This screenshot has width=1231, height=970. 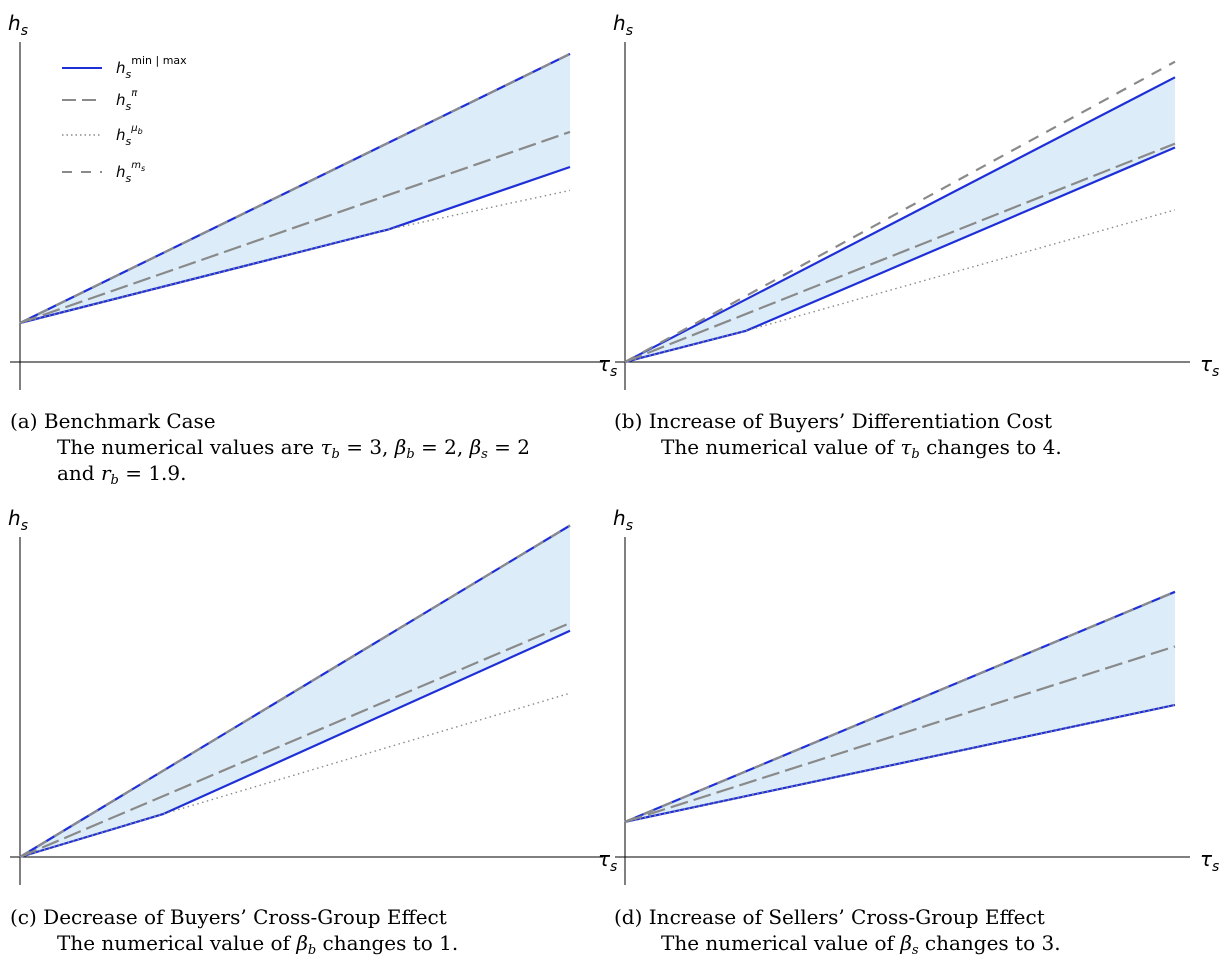 What do you see at coordinates (18, 25) in the screenshot?
I see `y-axis-label-a: hs` at bounding box center [18, 25].